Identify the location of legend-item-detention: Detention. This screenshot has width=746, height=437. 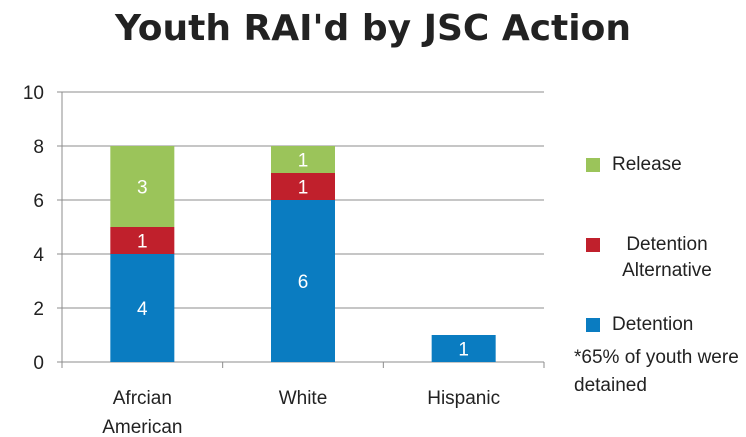
(639, 325).